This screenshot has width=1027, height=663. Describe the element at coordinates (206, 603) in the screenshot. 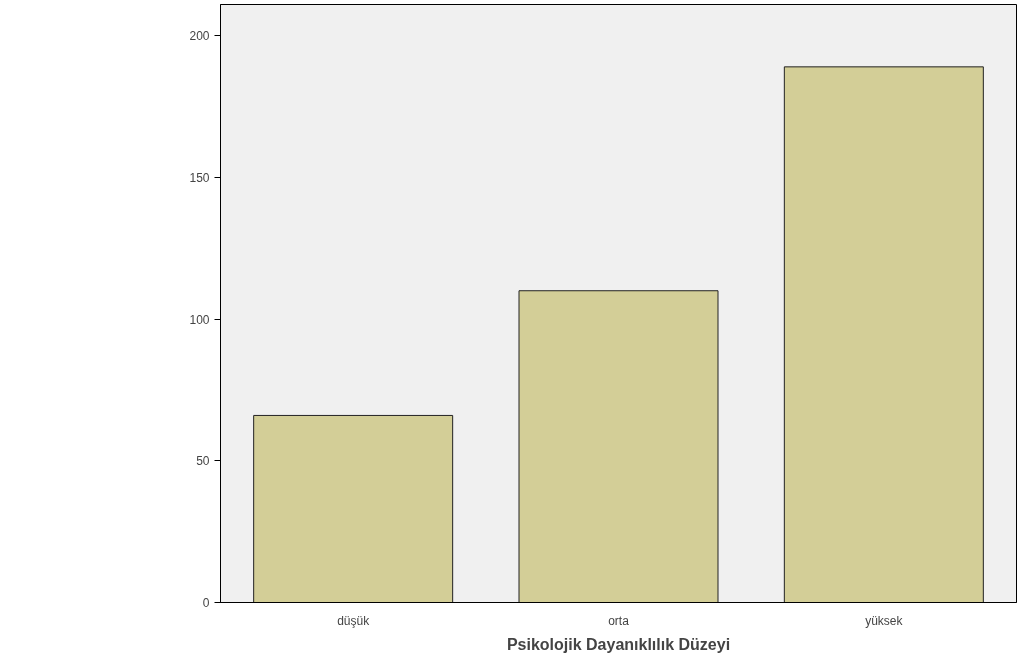

I see `y-tick-label: 0` at that location.